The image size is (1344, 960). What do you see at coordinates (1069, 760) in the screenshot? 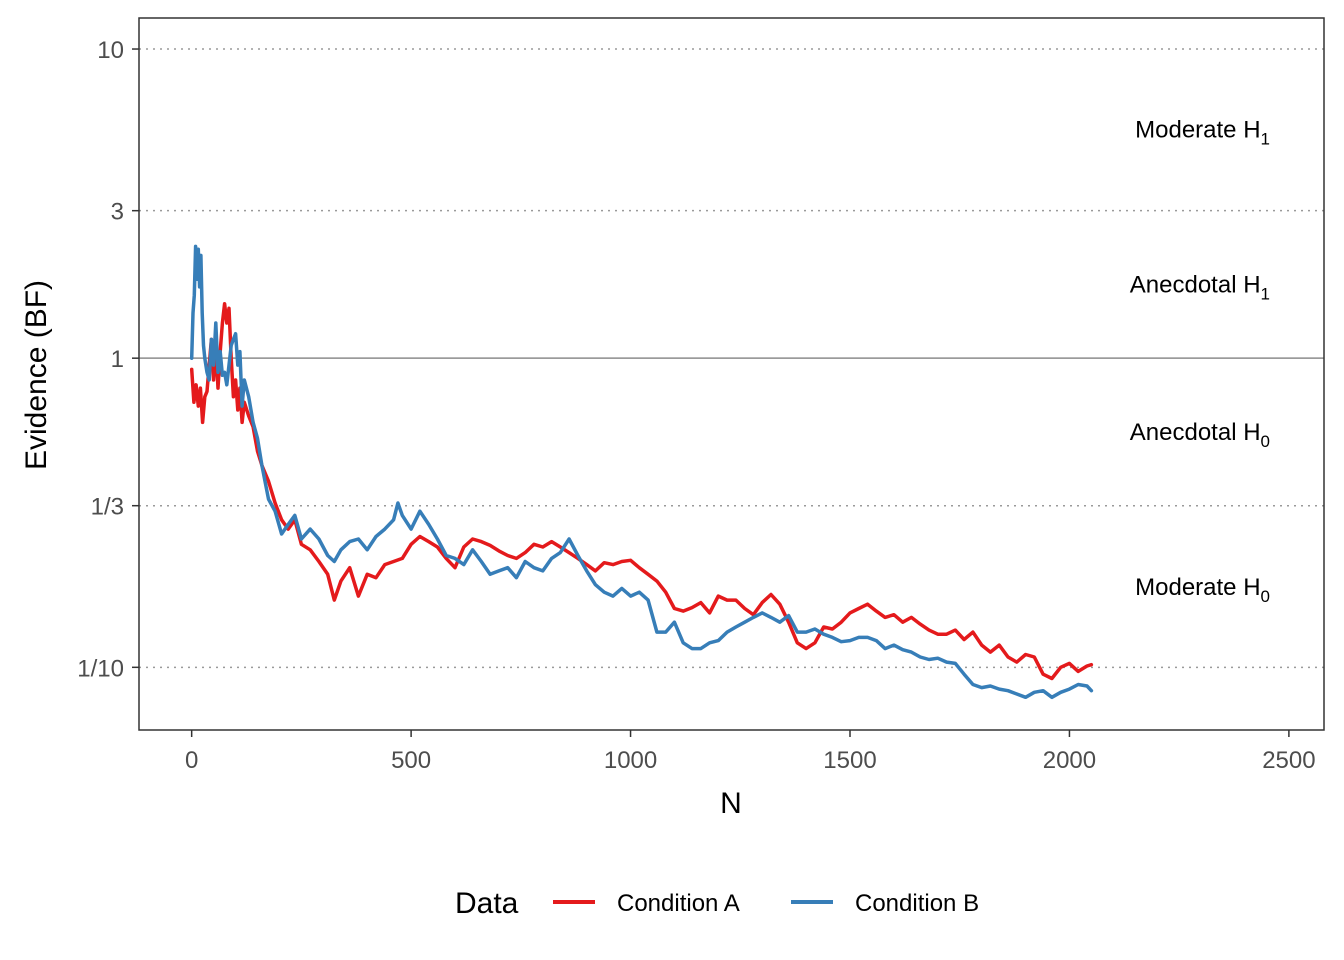
I see `x-tick-label: 2000` at bounding box center [1069, 760].